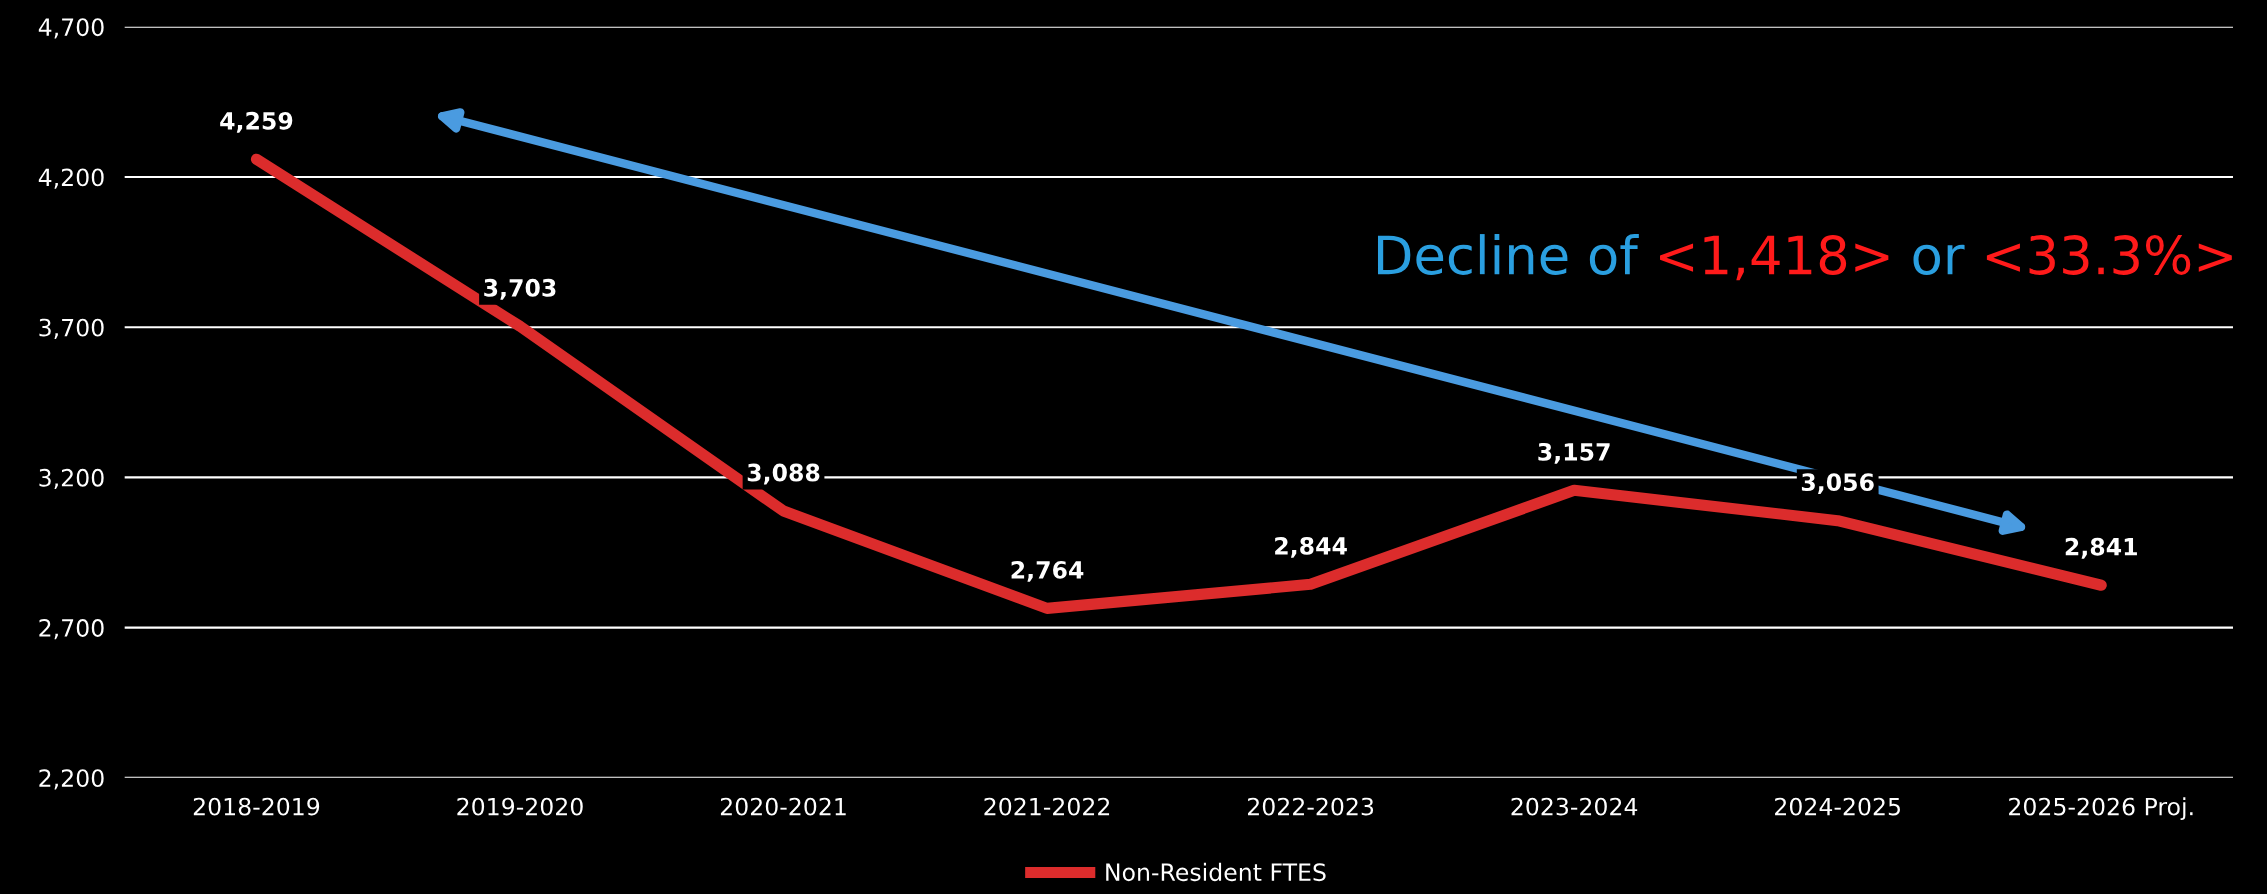  I want to click on data-label: 2,764, so click(1047, 571).